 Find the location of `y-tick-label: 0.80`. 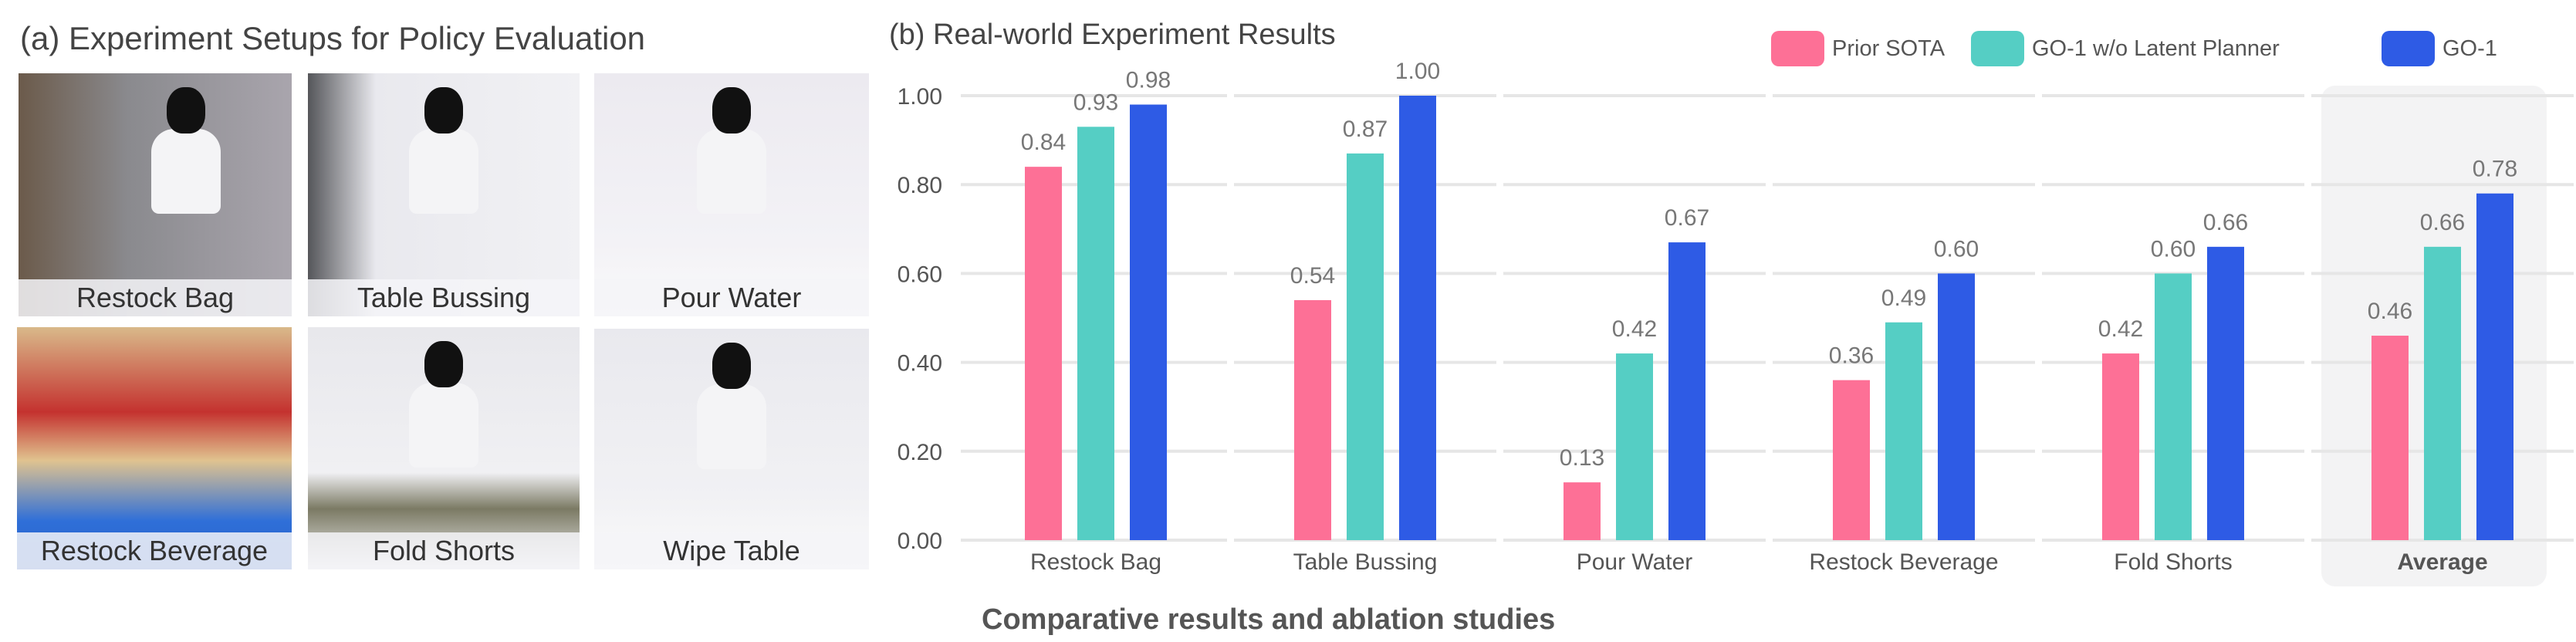

y-tick-label: 0.80 is located at coordinates (920, 185).